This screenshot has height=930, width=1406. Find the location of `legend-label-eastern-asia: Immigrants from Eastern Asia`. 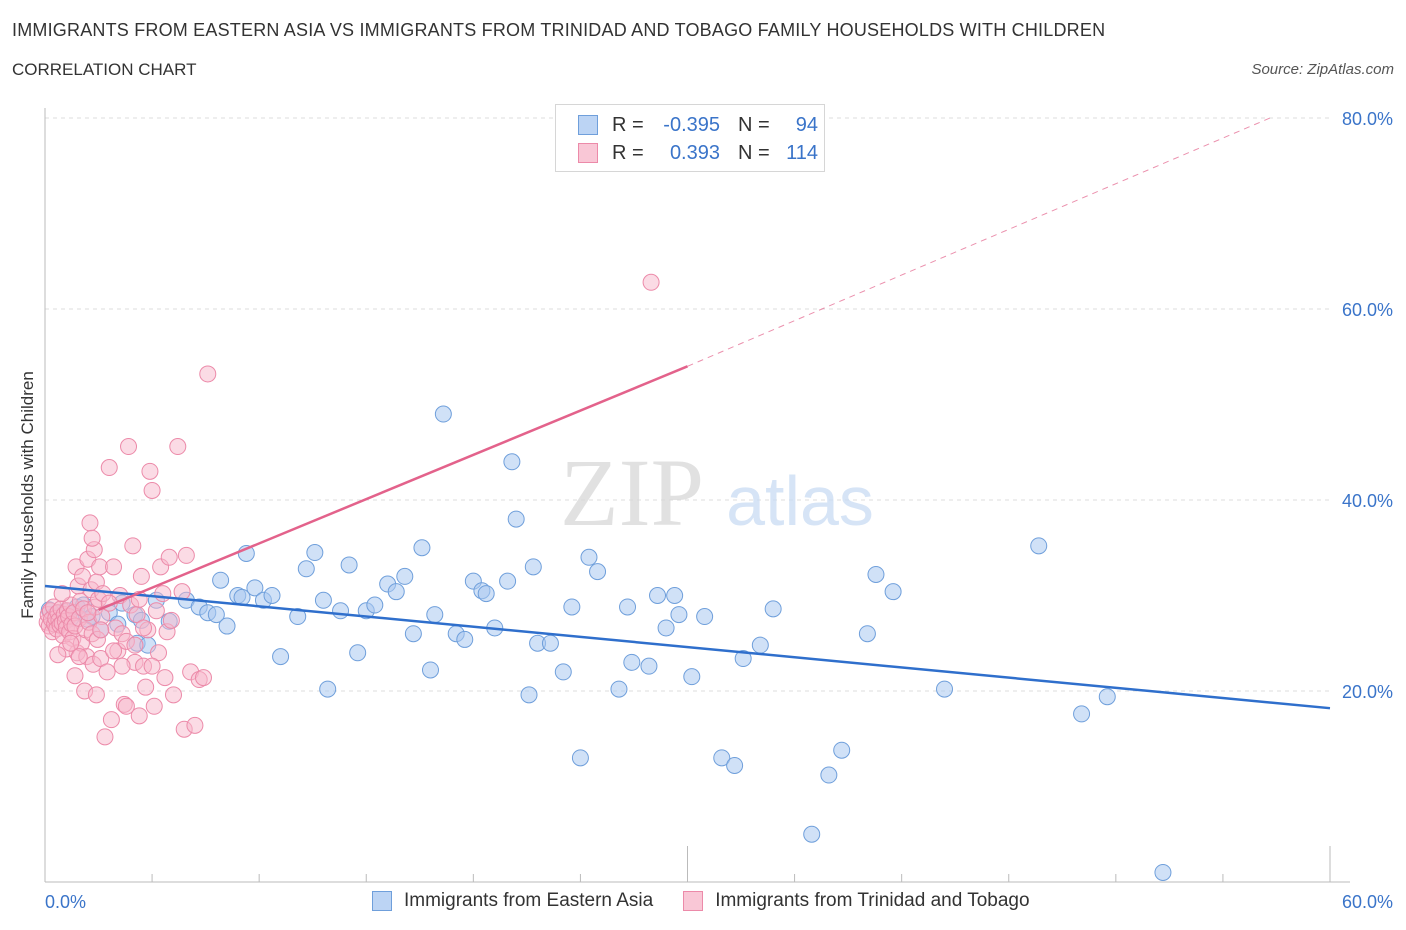

legend-label-eastern-asia: Immigrants from Eastern Asia is located at coordinates (529, 900).